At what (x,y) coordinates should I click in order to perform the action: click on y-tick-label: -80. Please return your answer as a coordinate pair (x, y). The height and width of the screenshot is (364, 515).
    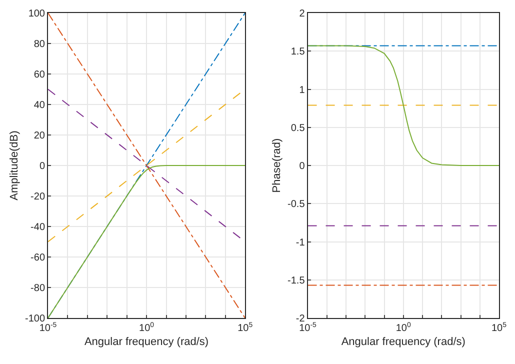
    Looking at the image, I should click on (38, 288).